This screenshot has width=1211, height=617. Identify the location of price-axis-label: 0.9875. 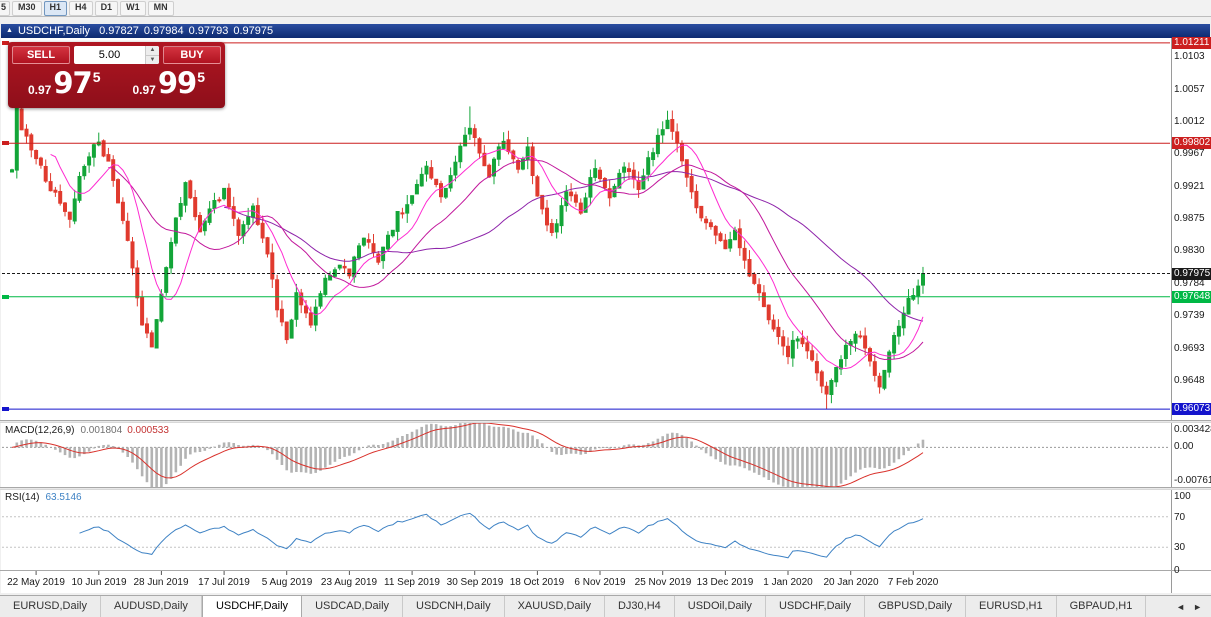
(1189, 218).